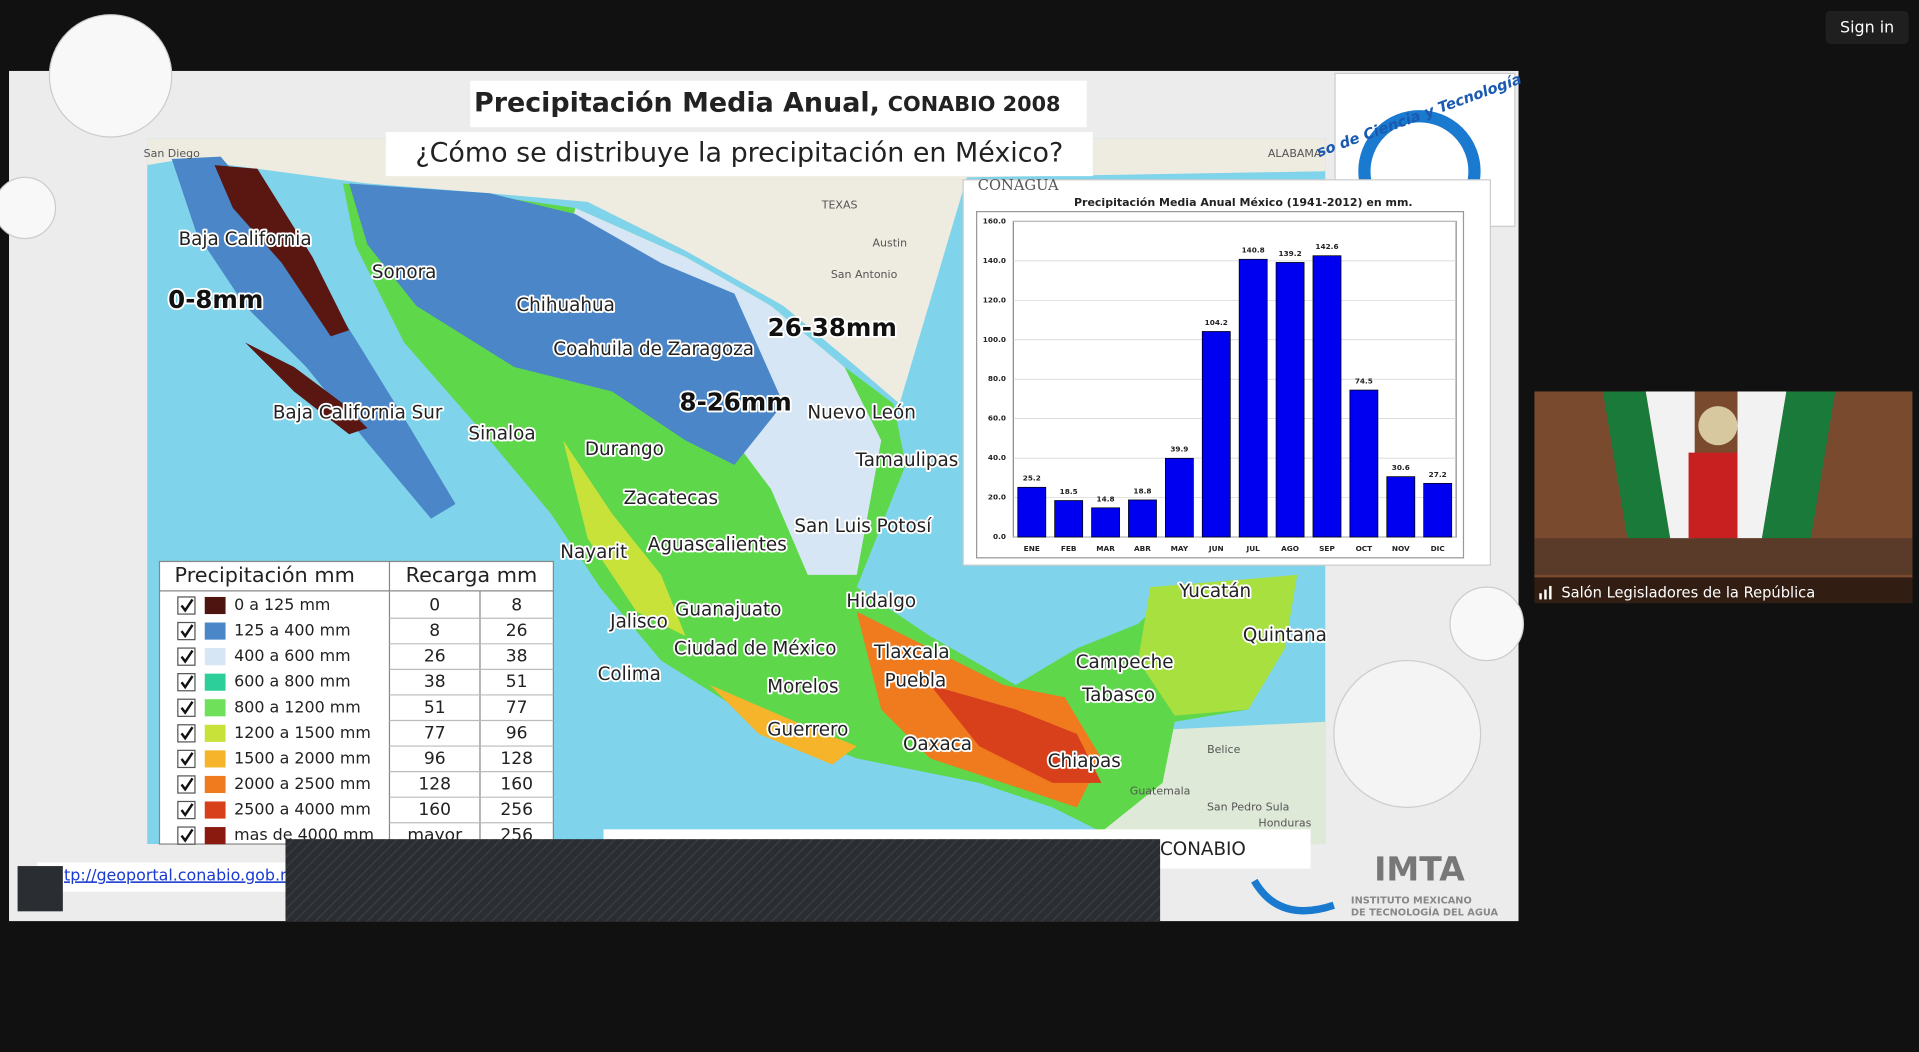 This screenshot has width=1919, height=1052. What do you see at coordinates (1069, 548) in the screenshot?
I see `x-tick-label: FEB` at bounding box center [1069, 548].